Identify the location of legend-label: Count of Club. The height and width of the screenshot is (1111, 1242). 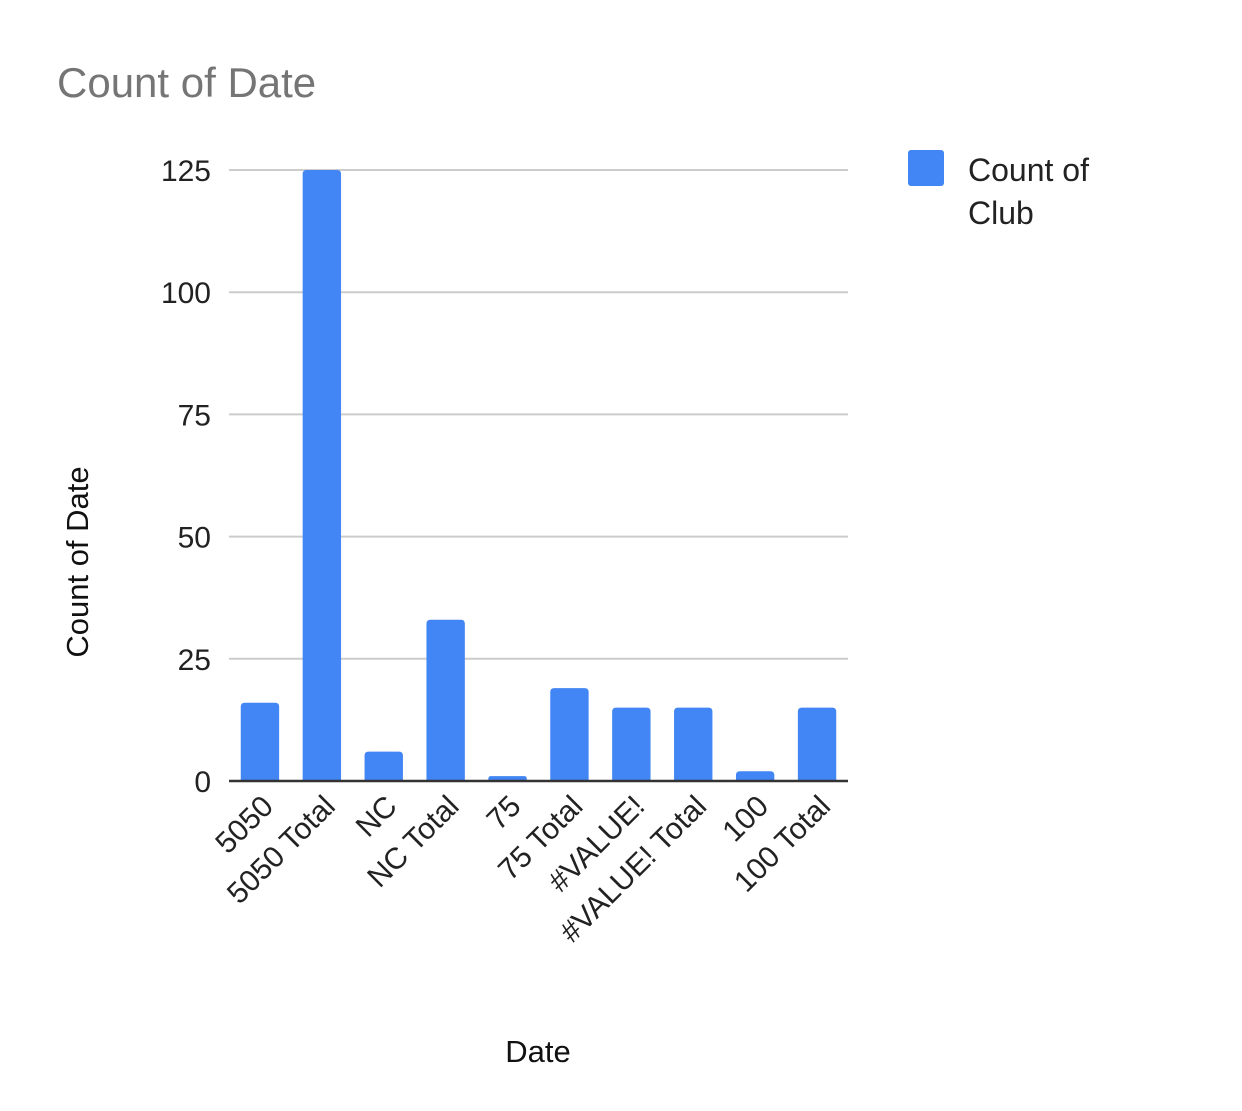
(1033, 191).